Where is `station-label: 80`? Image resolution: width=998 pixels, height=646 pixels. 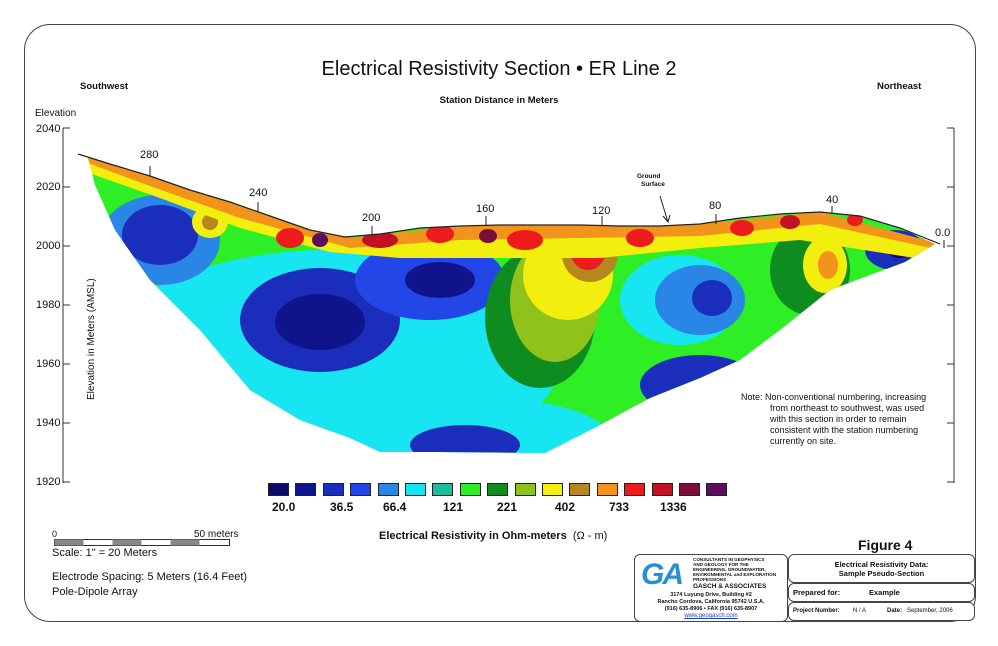
station-label: 80 is located at coordinates (715, 206).